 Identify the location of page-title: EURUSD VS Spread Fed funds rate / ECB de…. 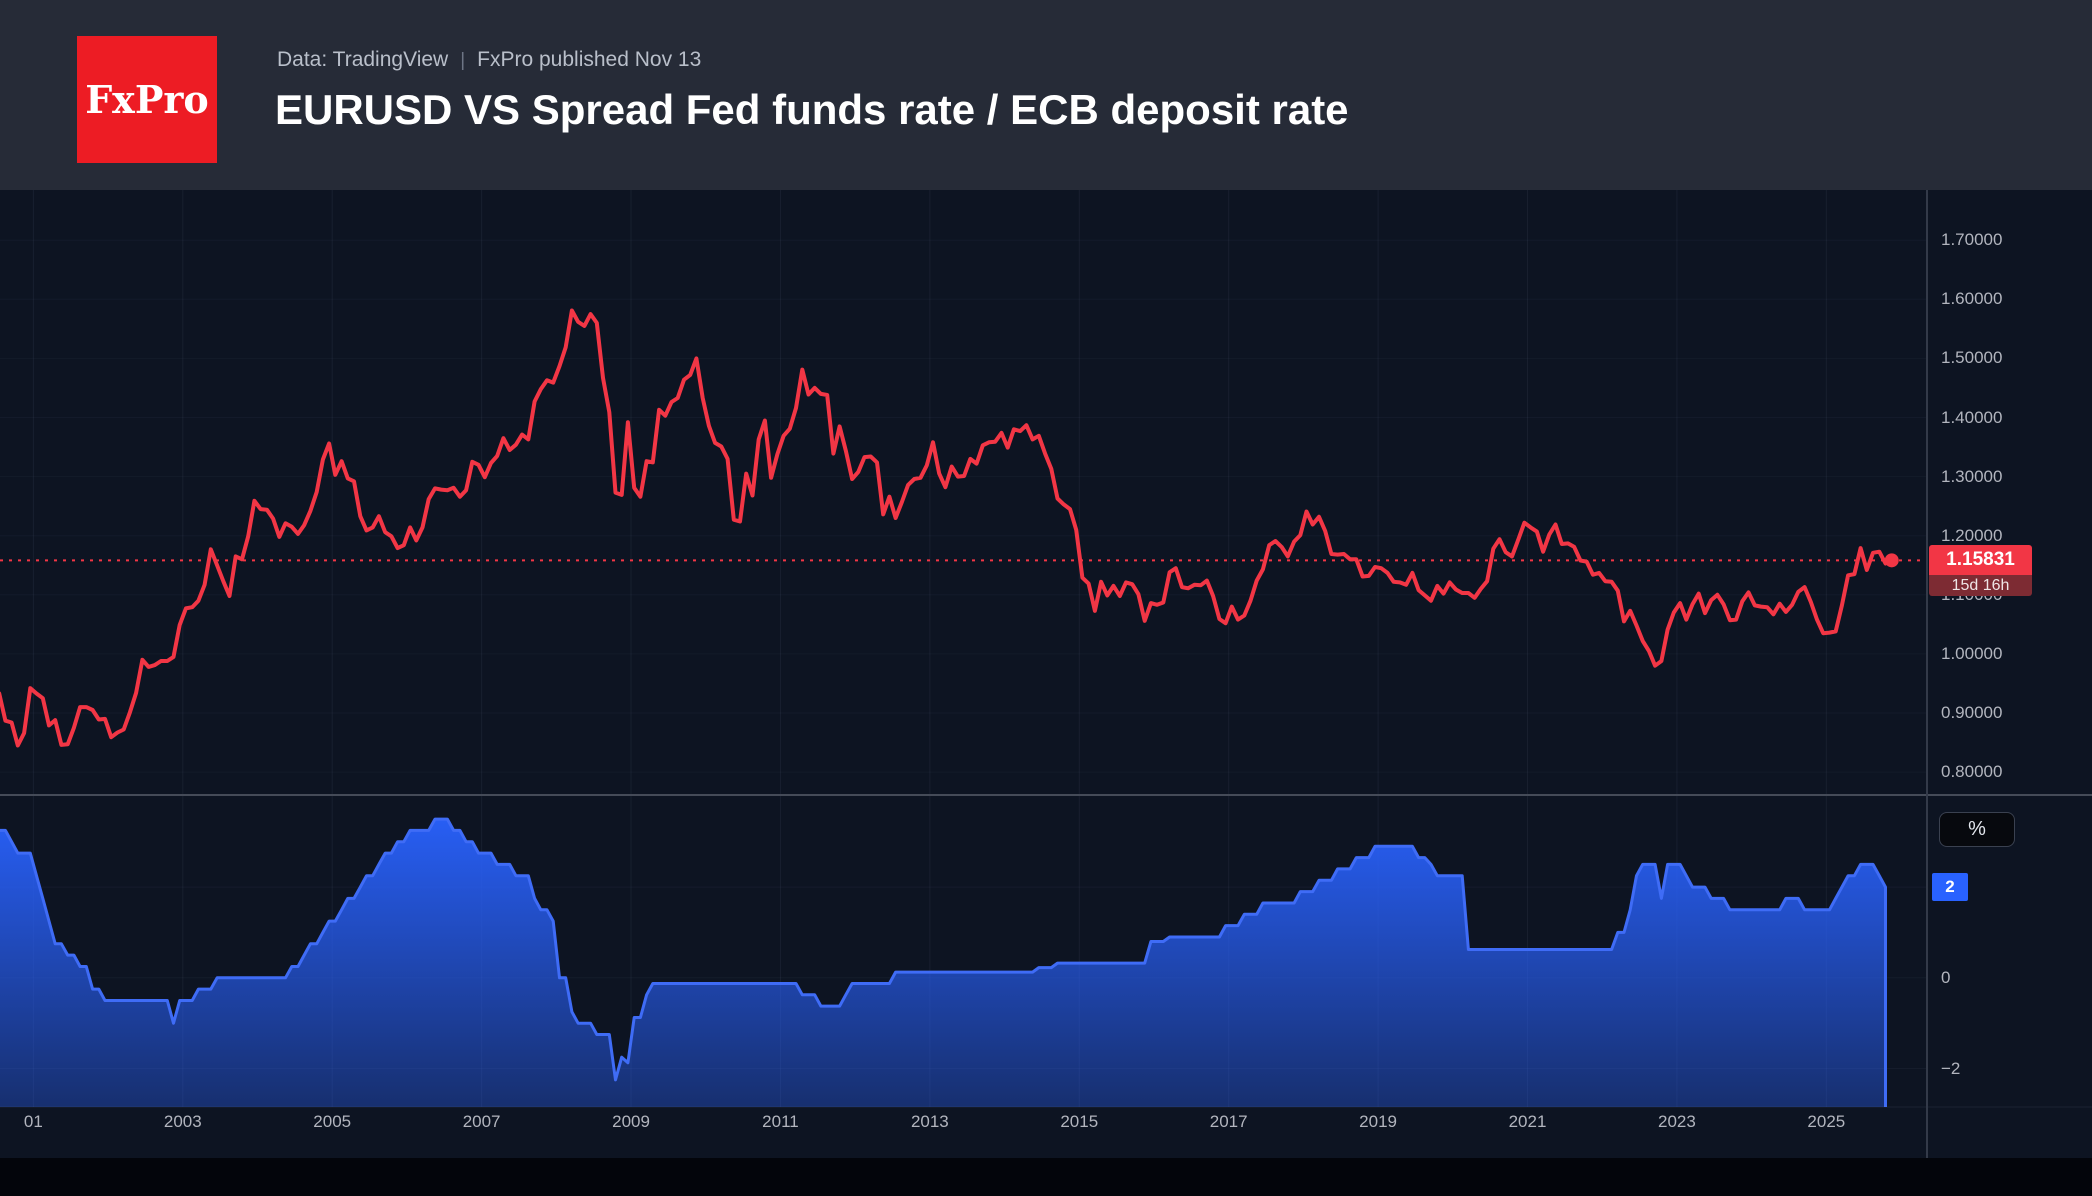
(812, 109).